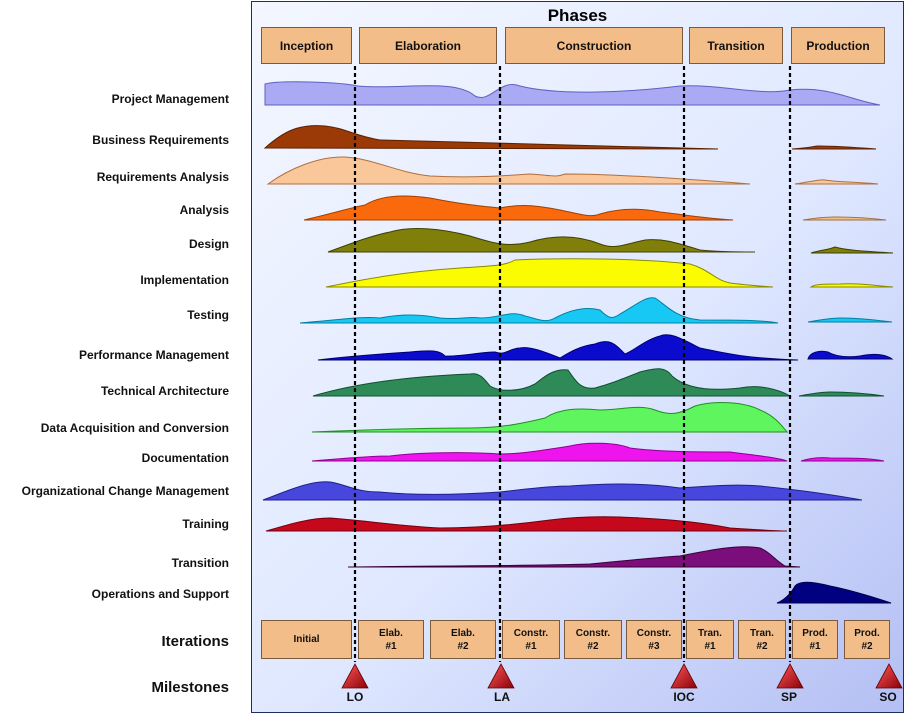 Image resolution: width=907 pixels, height=715 pixels. What do you see at coordinates (594, 45) in the screenshot?
I see `phase-construction: Construction` at bounding box center [594, 45].